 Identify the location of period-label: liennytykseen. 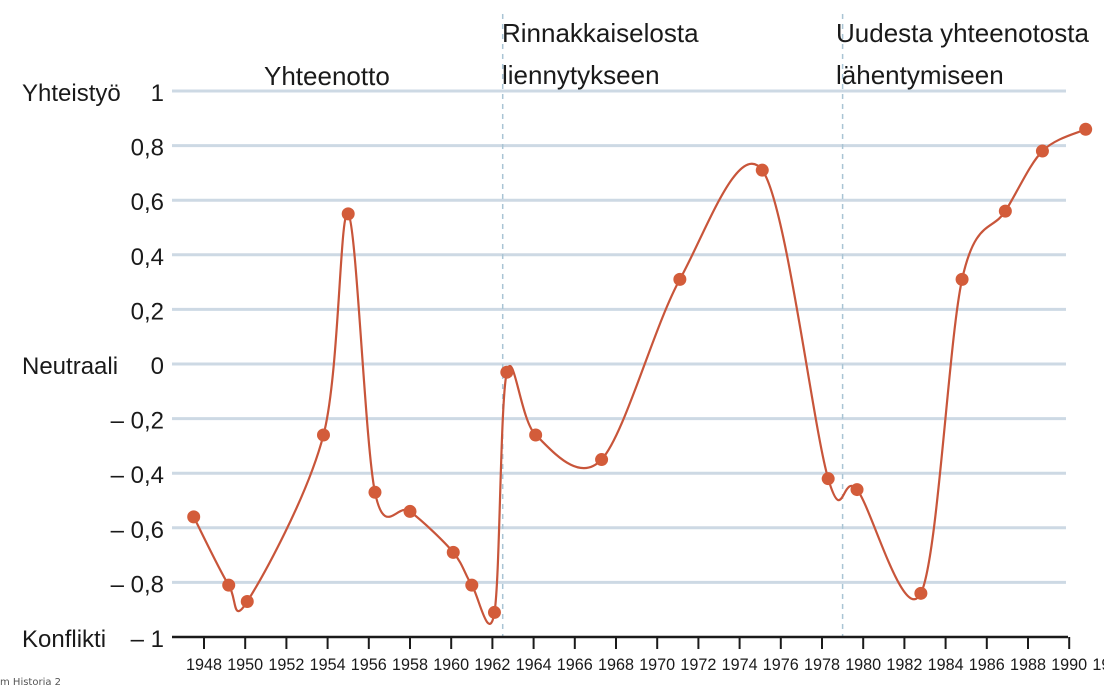
(581, 75).